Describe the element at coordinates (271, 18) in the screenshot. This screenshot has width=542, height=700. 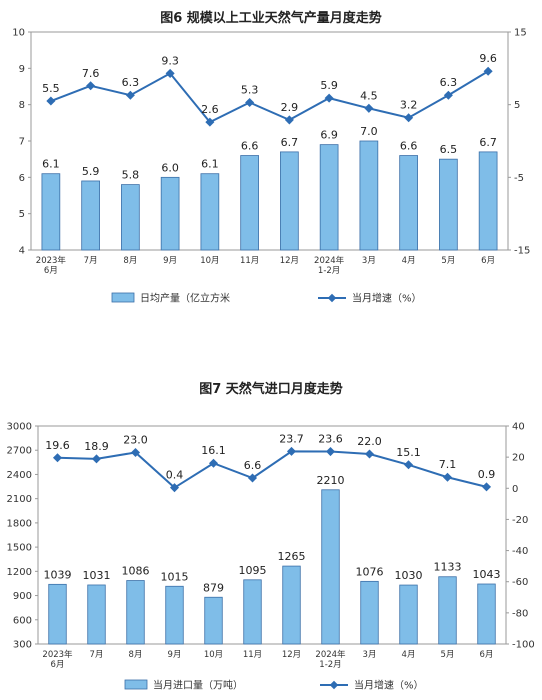
I see `chart-title-gas-production: 图6 规模以上工业天然气产量月度走势` at that location.